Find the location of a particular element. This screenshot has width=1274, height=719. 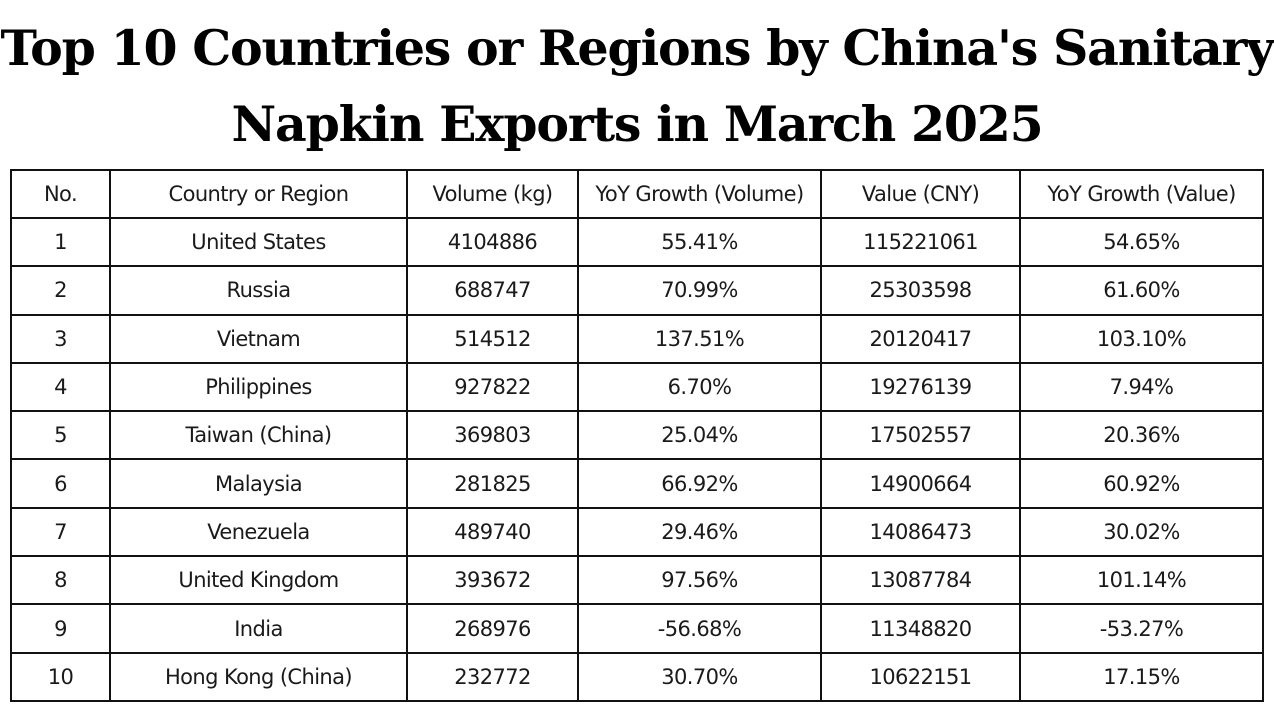

cell-volume: 232772 is located at coordinates (492, 677).